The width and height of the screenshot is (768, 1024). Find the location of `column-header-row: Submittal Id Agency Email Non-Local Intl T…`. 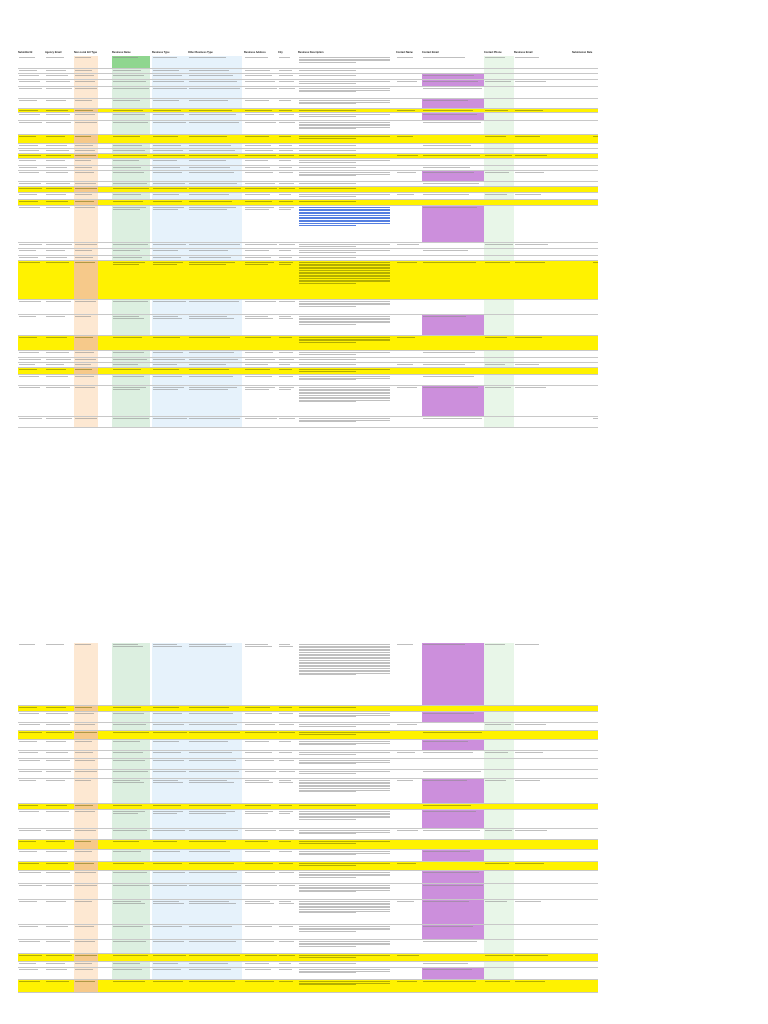

column-header-row: Submittal Id Agency Email Non-Local Intl T… is located at coordinates (308, 53).